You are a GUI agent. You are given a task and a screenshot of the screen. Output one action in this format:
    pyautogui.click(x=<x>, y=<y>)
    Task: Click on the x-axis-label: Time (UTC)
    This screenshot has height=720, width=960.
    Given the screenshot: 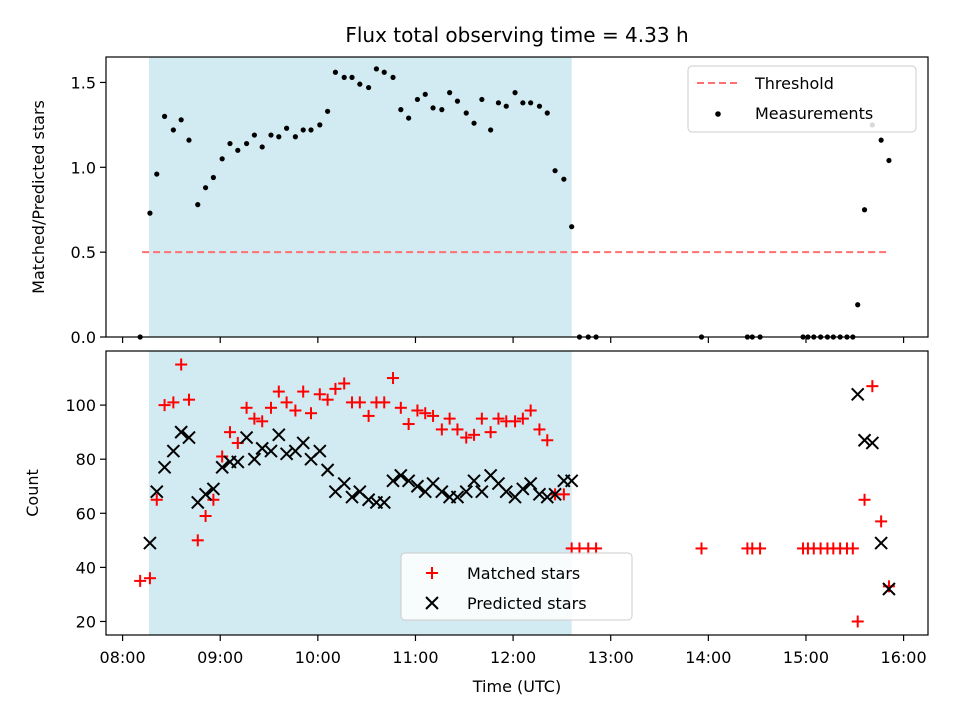 What is the action you would take?
    pyautogui.click(x=516, y=686)
    